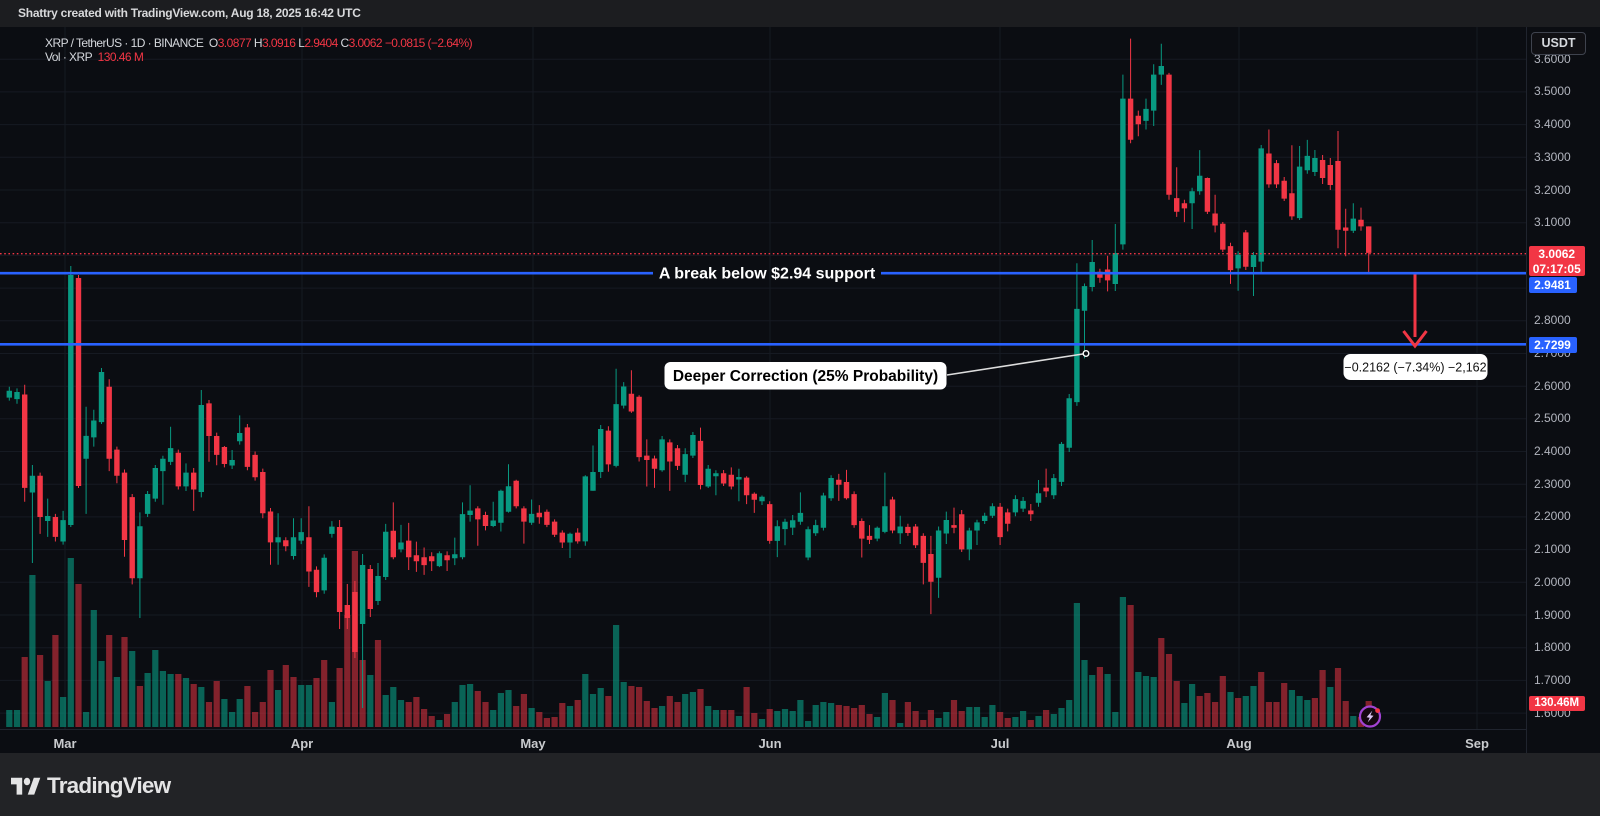 The width and height of the screenshot is (1600, 816). I want to click on svg-text: A break below $2.94 support, so click(767, 274).